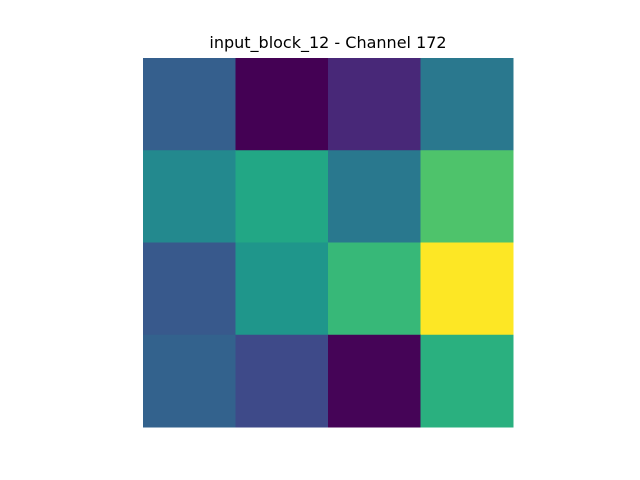 The width and height of the screenshot is (640, 480). I want to click on heatmap-cell-r2-c0, so click(189, 289).